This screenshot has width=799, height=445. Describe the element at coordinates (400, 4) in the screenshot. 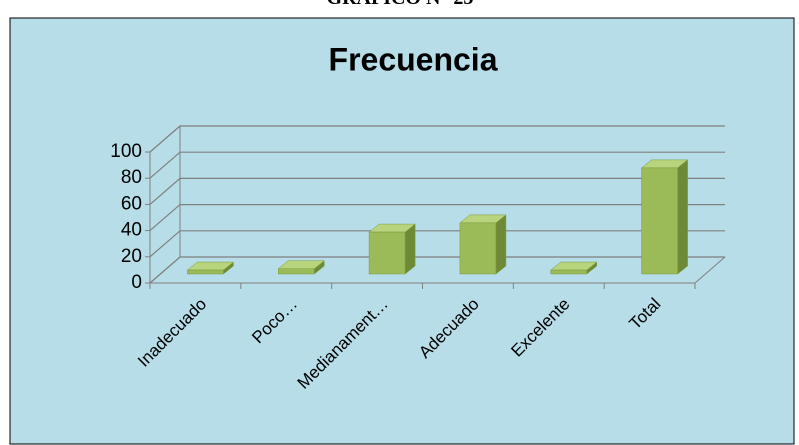

I see `heading: GRAFICO N° 23` at that location.